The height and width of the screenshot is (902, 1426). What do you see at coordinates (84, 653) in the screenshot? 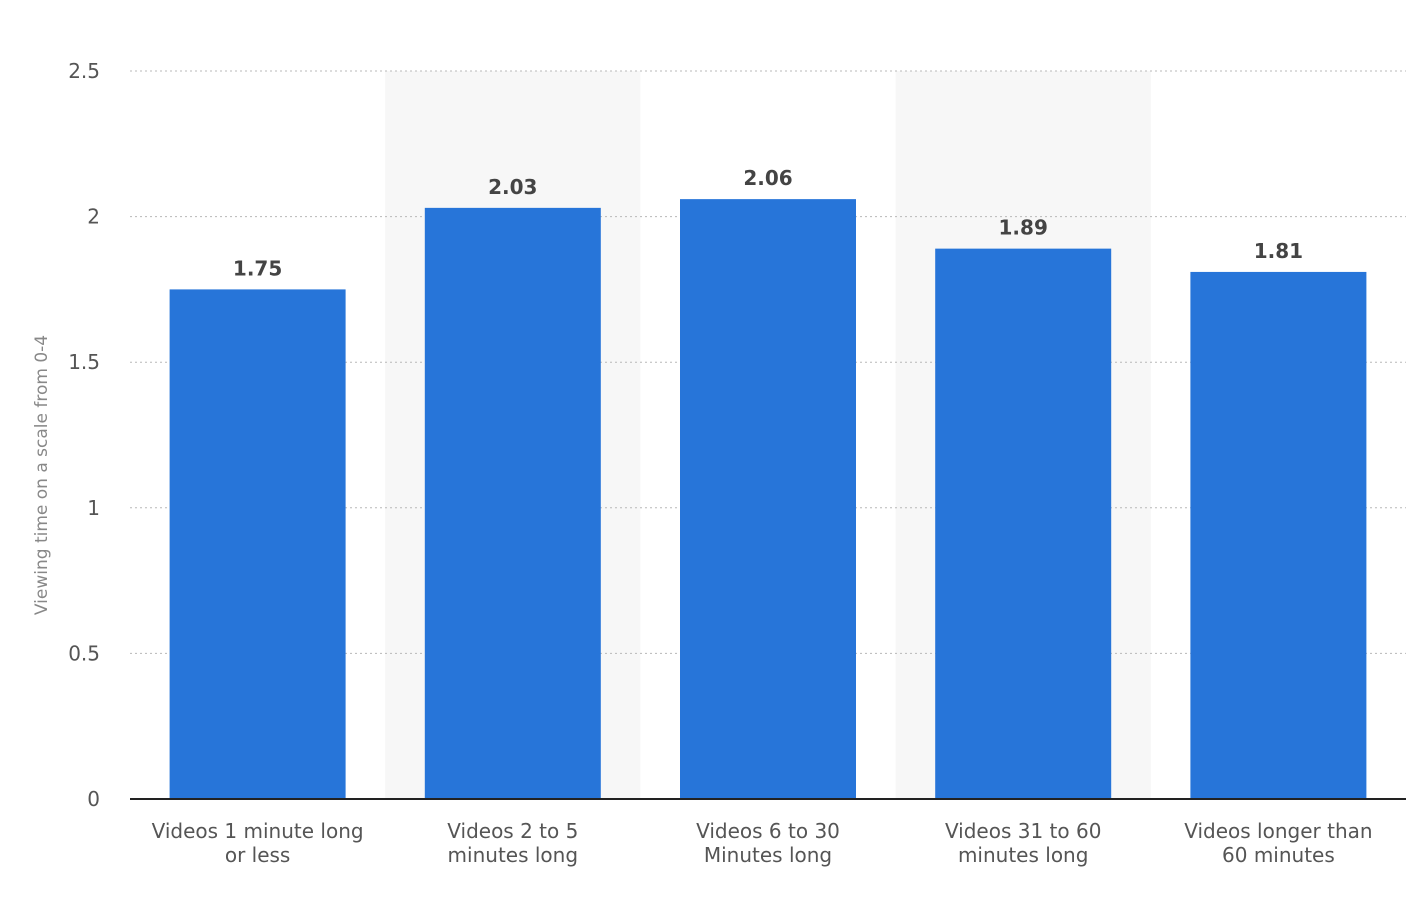
I see `y-tick-label: 0.5` at bounding box center [84, 653].